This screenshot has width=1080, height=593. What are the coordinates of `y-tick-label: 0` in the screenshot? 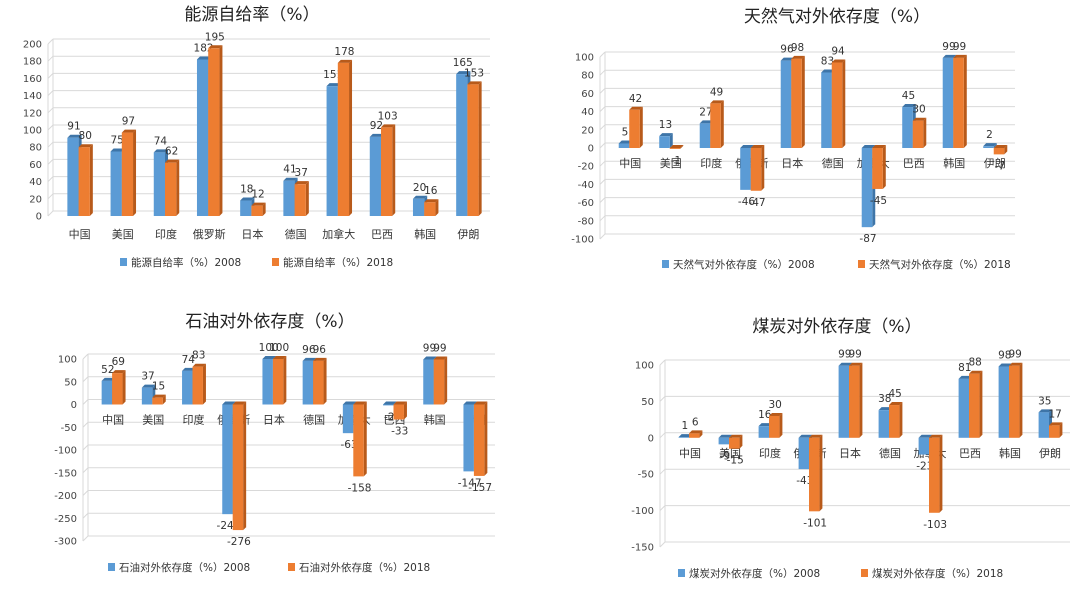 It's located at (39, 217).